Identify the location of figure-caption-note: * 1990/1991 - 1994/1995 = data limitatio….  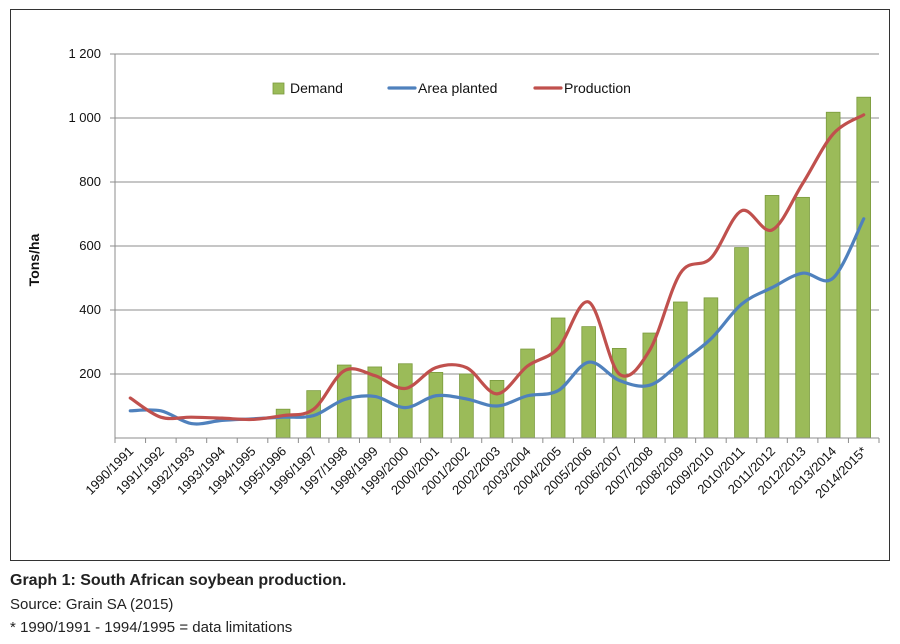
(151, 627).